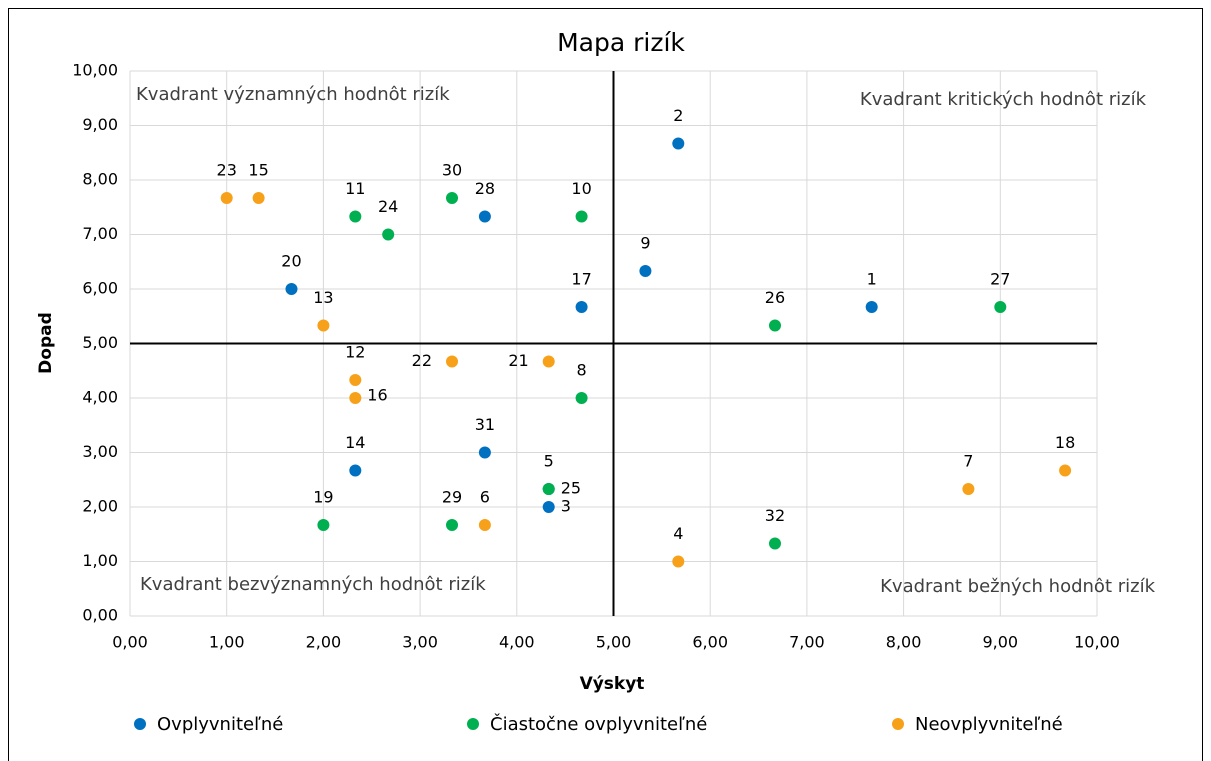 This screenshot has height=761, width=1211. I want to click on quadrant-label: Kvadrant kritických hodnôt rizík, so click(1003, 99).